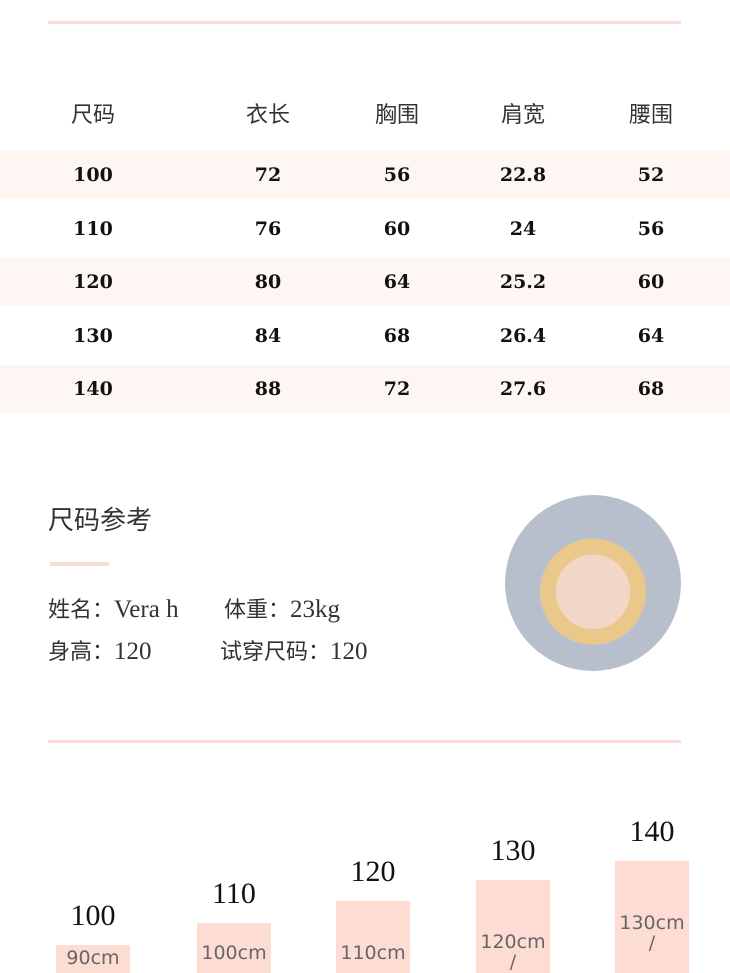  I want to click on table-cell: 140, so click(93, 389).